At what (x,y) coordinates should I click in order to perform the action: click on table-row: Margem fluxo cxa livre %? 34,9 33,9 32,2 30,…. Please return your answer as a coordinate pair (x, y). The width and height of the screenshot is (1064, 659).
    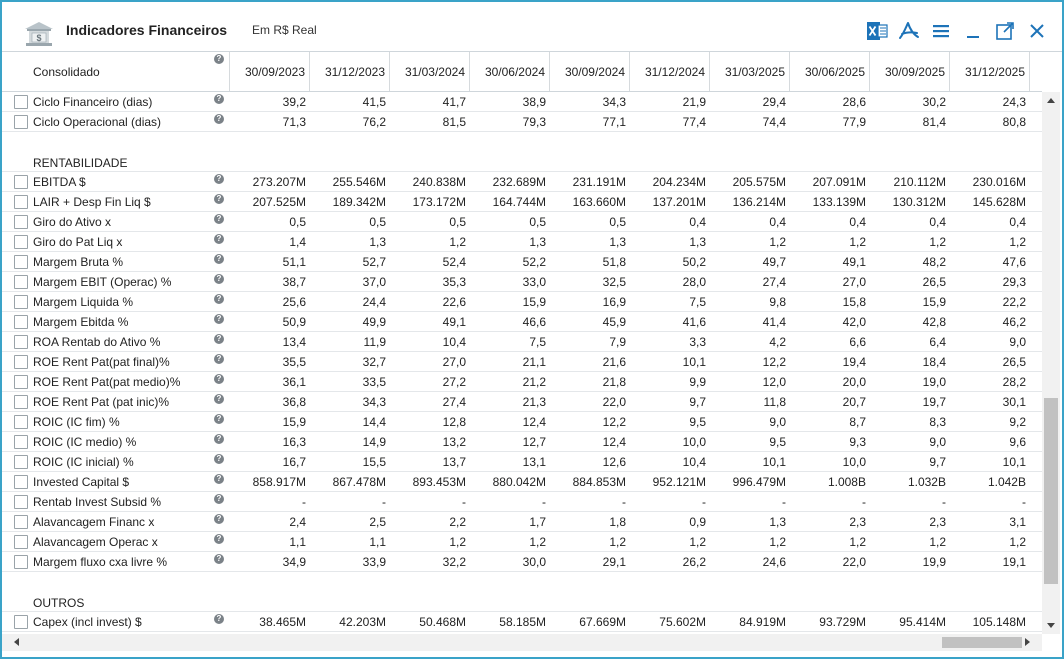
    Looking at the image, I should click on (522, 562).